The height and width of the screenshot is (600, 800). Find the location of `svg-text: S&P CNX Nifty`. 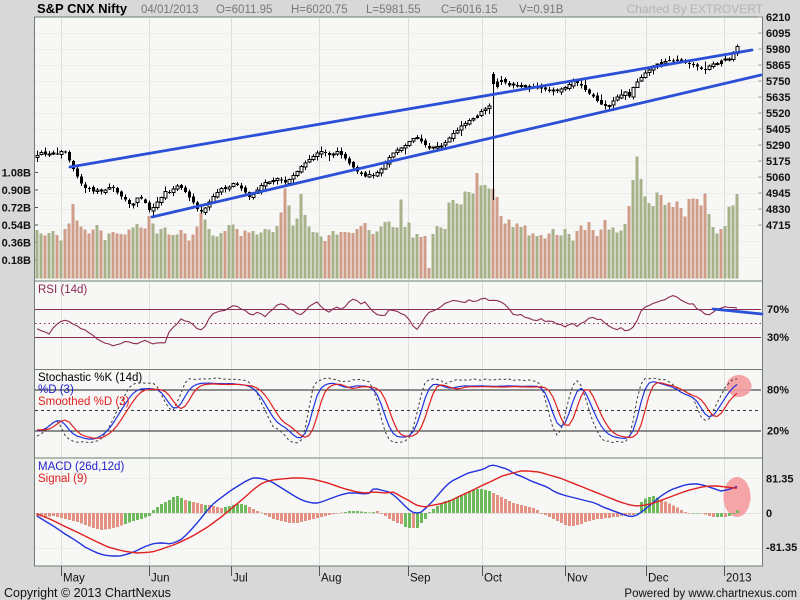

svg-text: S&P CNX Nifty is located at coordinates (82, 8).